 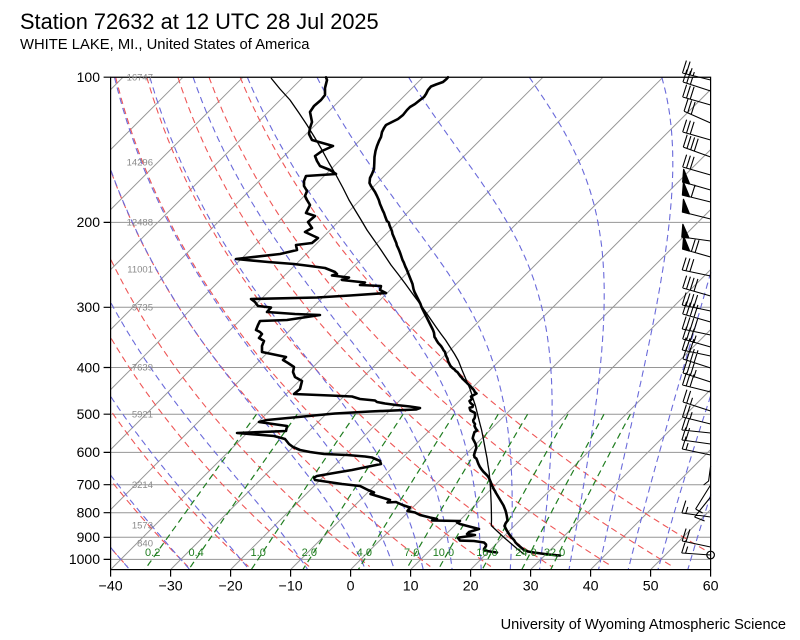 I want to click on svg-text: 60, so click(x=711, y=587).